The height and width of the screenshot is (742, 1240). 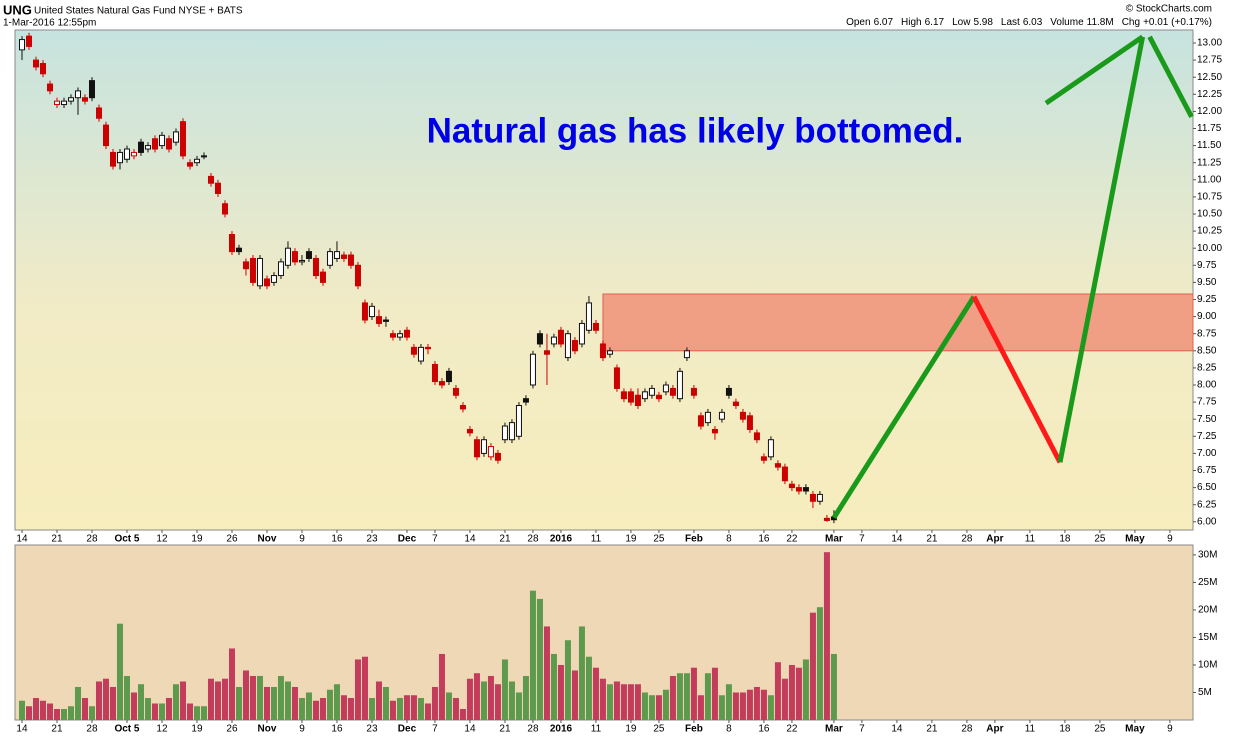 I want to click on annotation: Natural gas has likely bottomed., so click(x=695, y=130).